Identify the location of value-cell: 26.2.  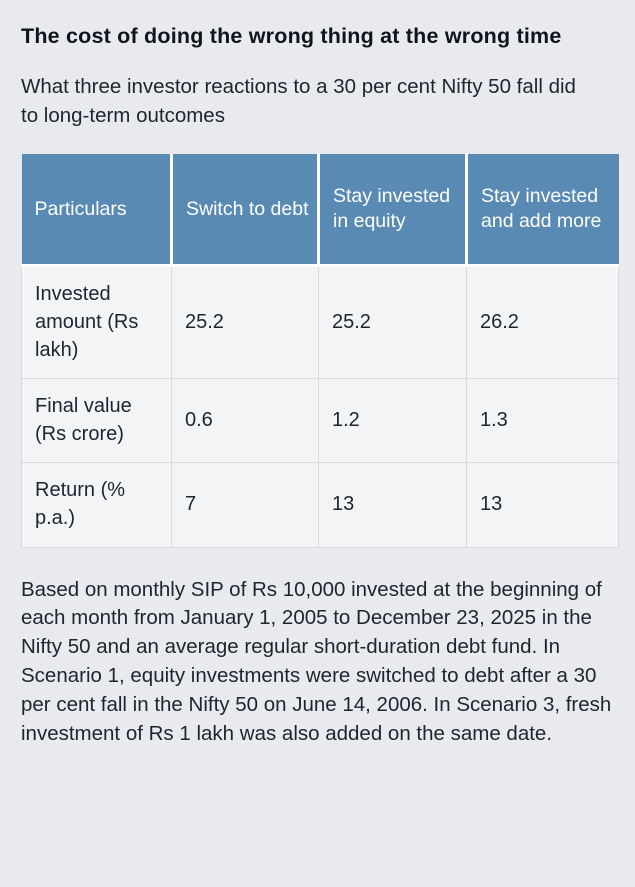
(542, 322).